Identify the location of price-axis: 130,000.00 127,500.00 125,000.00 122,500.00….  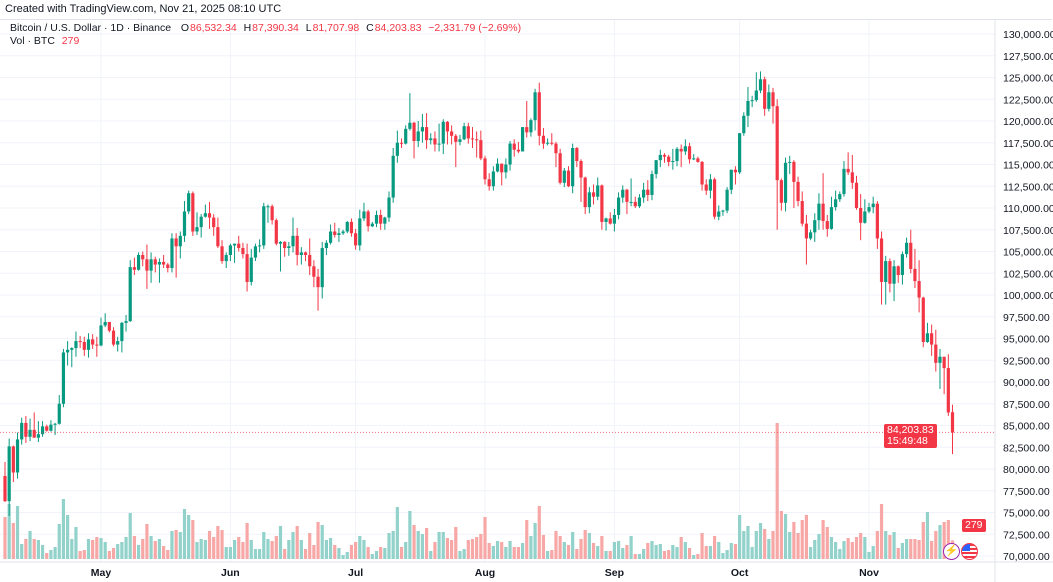
(1028, 296).